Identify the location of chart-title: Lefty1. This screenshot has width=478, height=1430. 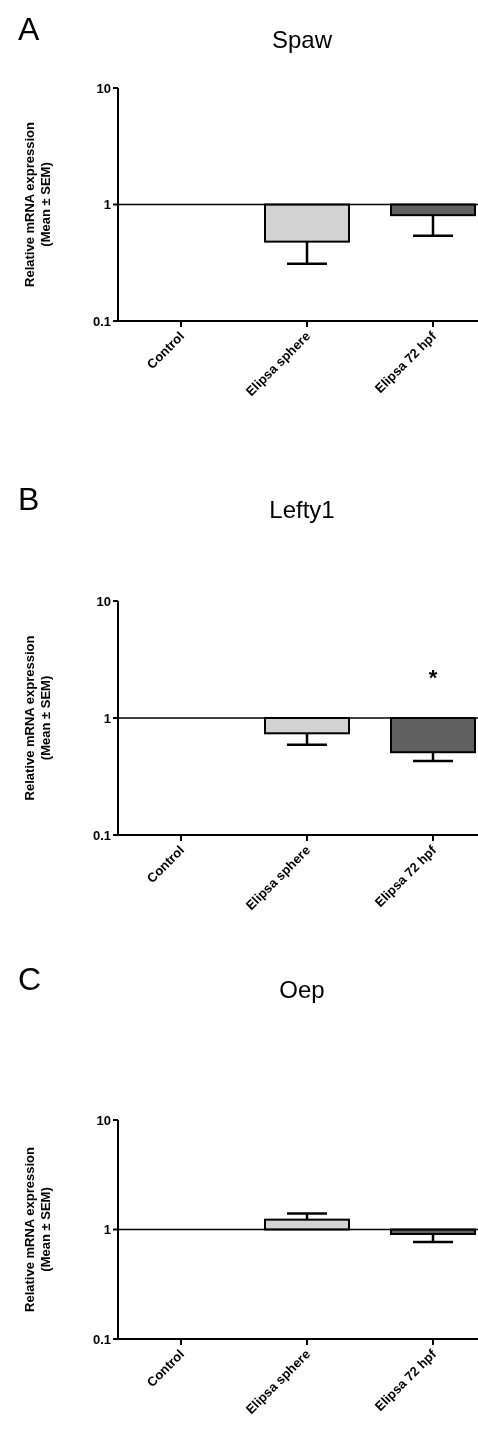
(302, 509).